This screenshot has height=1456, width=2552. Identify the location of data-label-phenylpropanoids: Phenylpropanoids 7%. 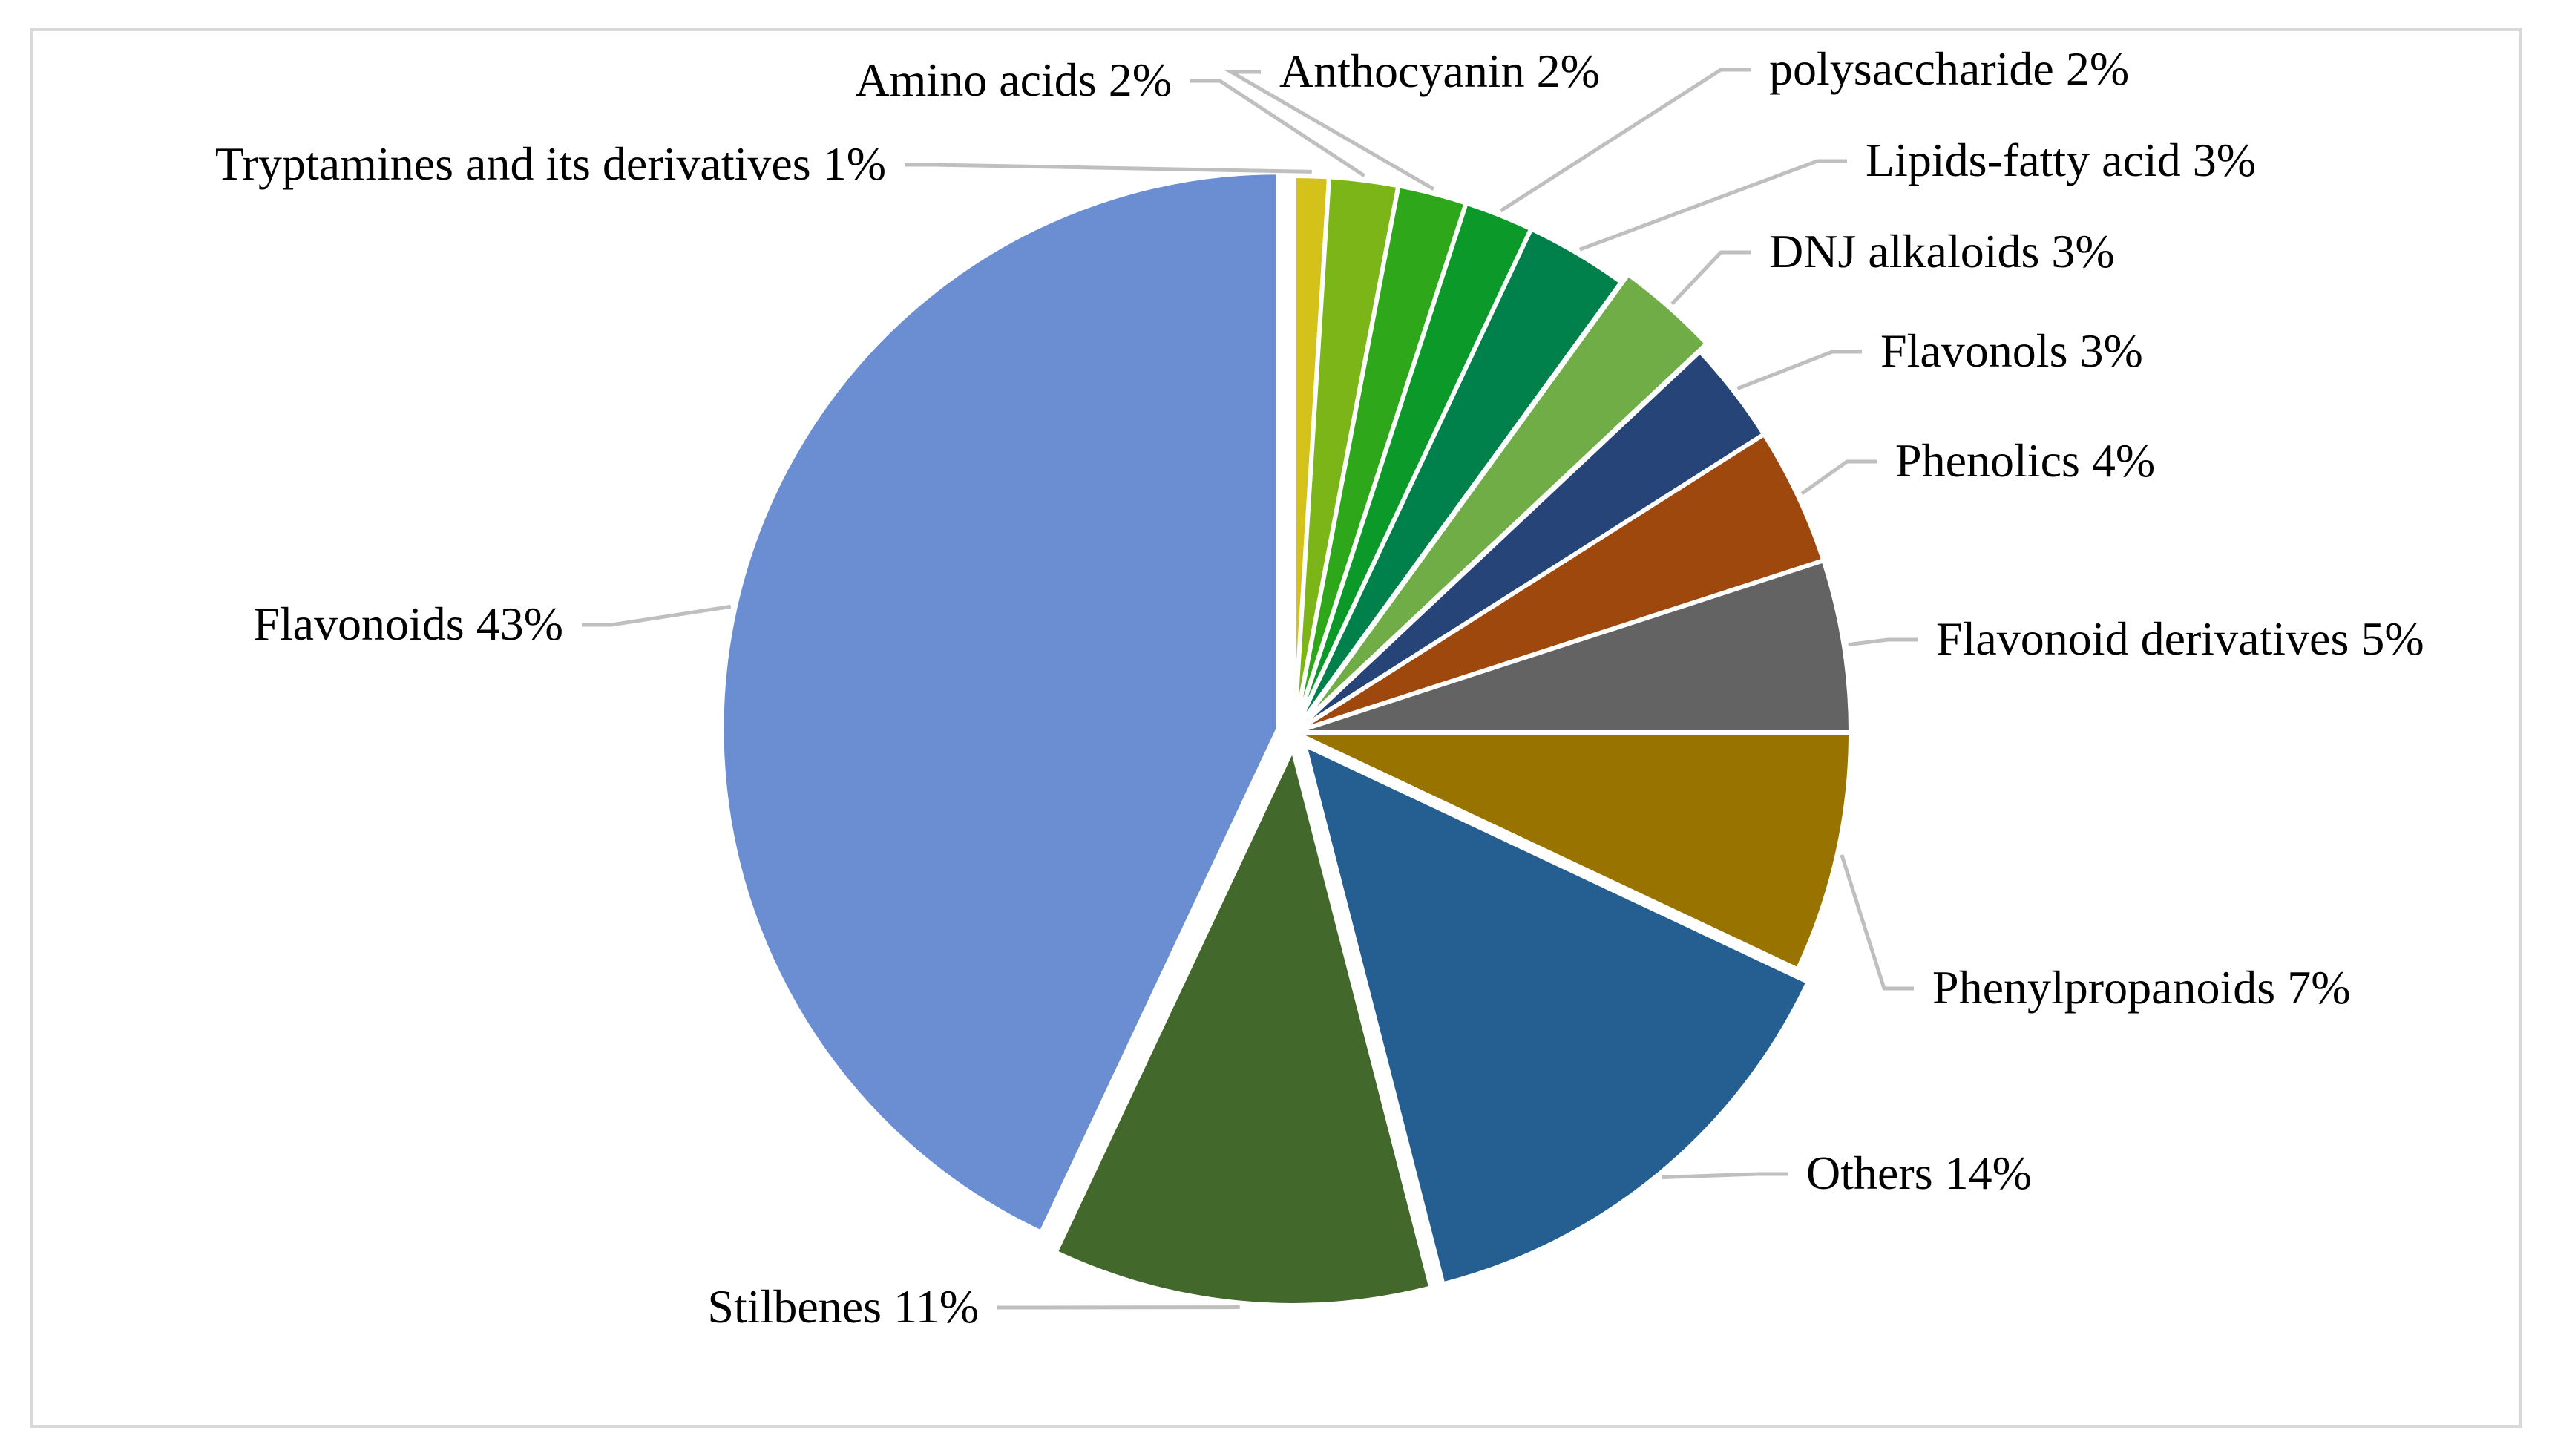
(2141, 988).